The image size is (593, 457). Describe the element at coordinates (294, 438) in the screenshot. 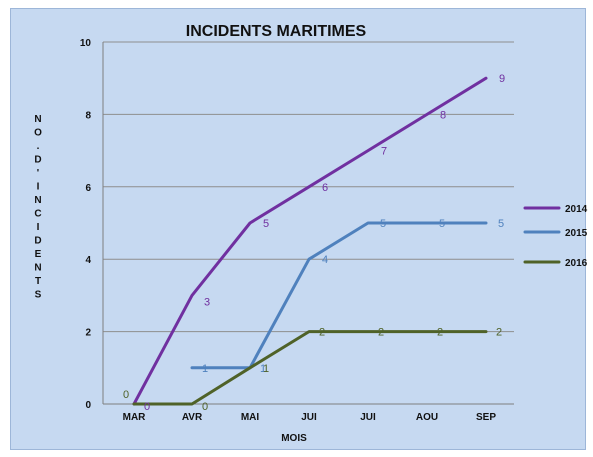

I see `x-axis-title: MOIS` at that location.